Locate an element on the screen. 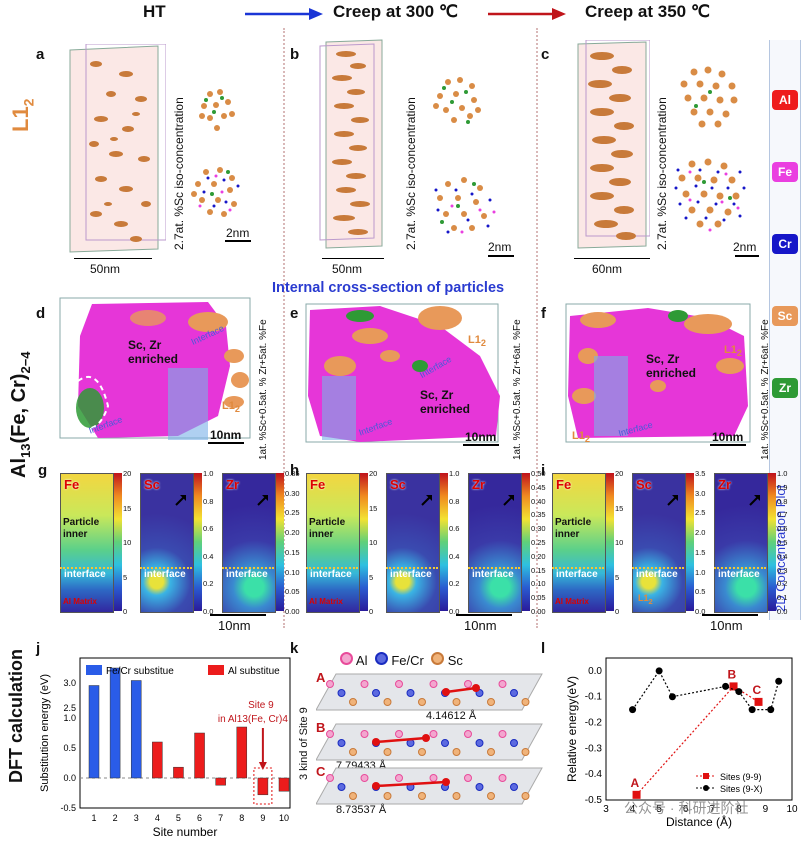 Image resolution: width=806 pixels, height=842 pixels. bar is located at coordinates (157, 760).